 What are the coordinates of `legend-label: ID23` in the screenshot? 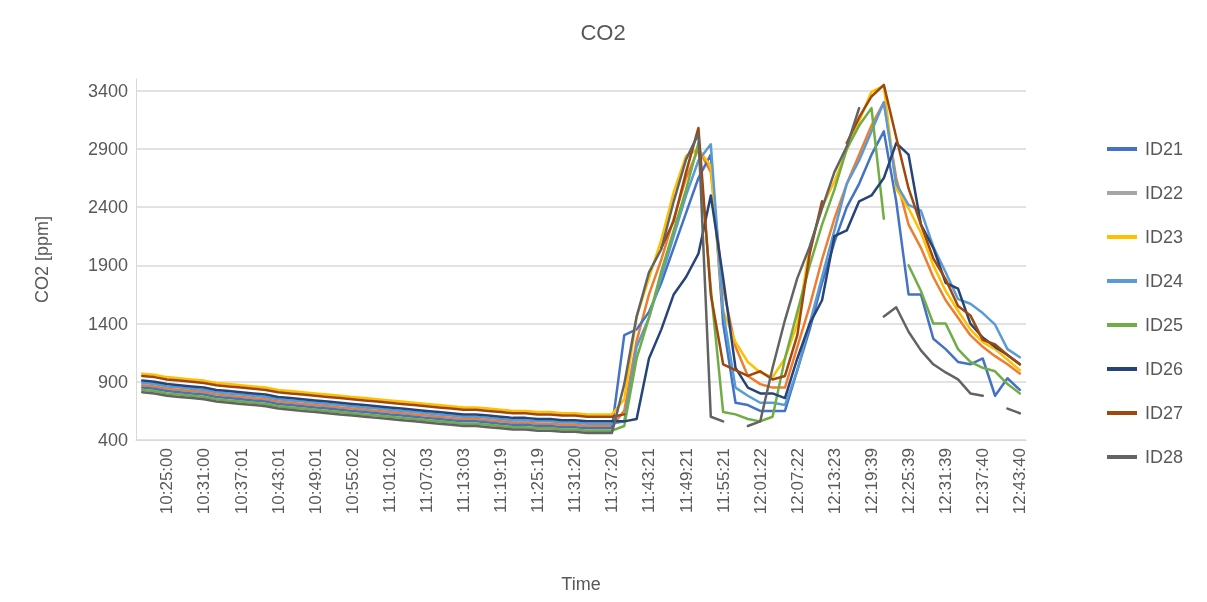 It's located at (1164, 237).